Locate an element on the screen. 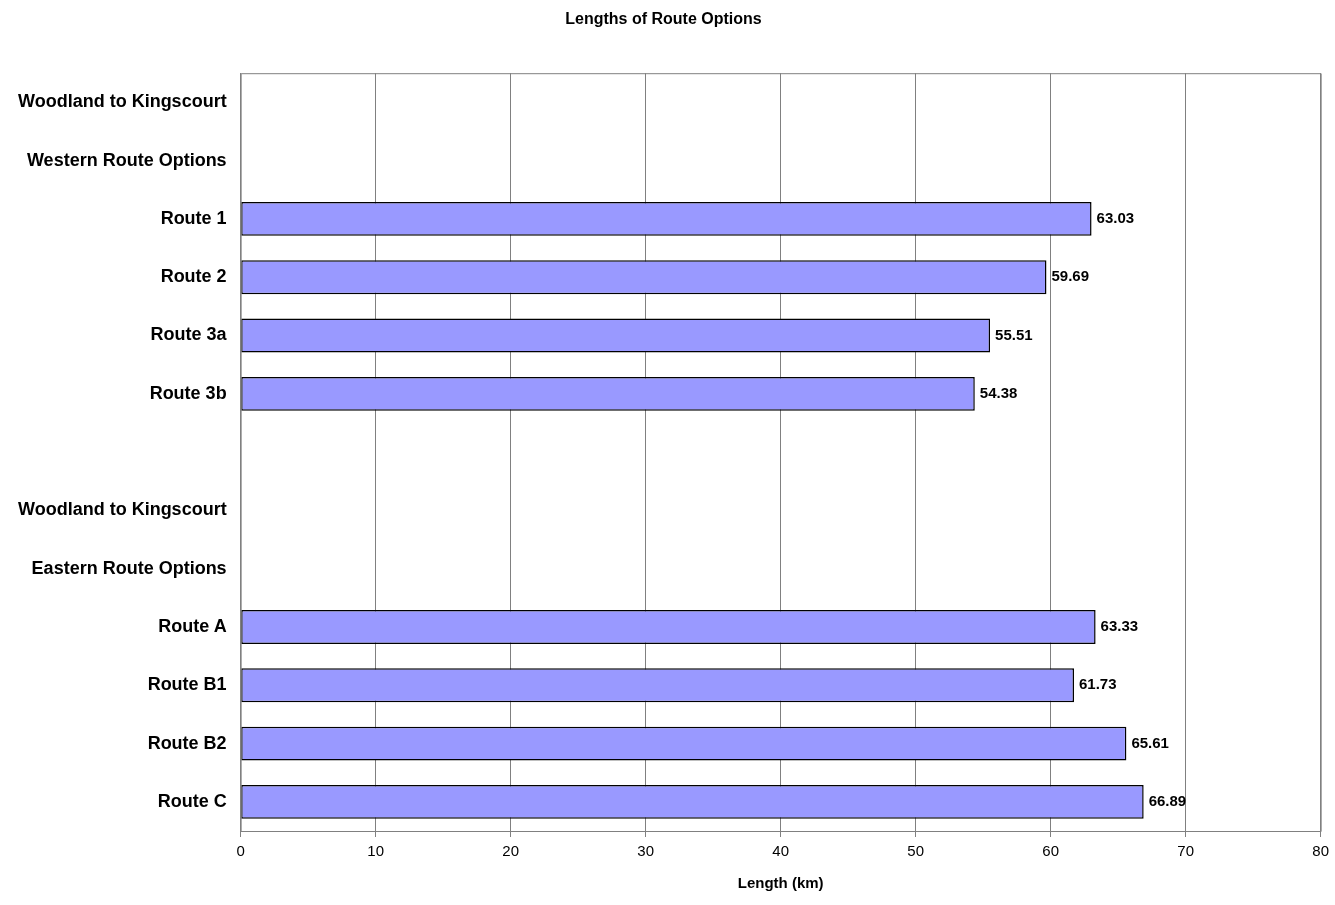 The height and width of the screenshot is (905, 1335). x-tick-label: 60 is located at coordinates (1050, 851).